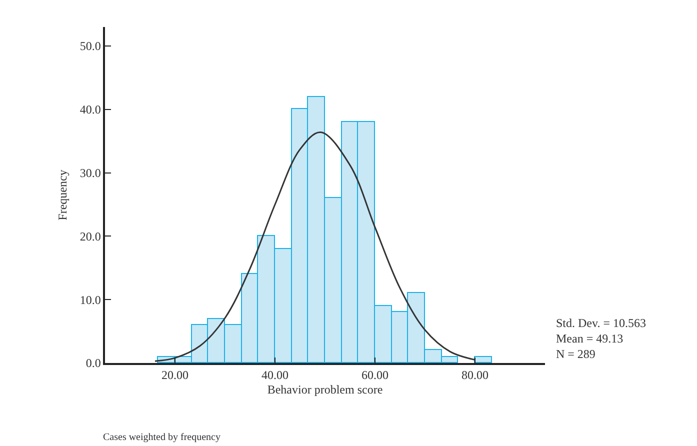 The height and width of the screenshot is (446, 697). What do you see at coordinates (63, 195) in the screenshot?
I see `y-axis-title: Frequency` at bounding box center [63, 195].